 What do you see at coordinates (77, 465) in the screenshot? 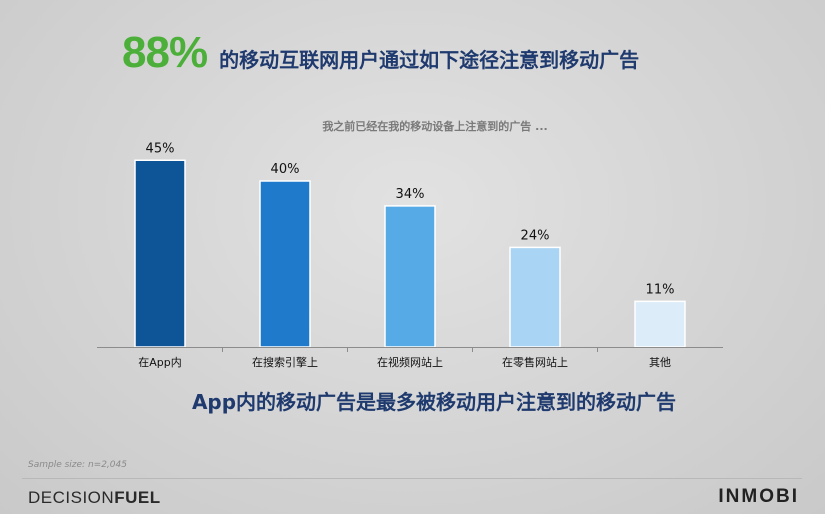
I see `sample-size-note: Sample size: n=2,045` at bounding box center [77, 465].